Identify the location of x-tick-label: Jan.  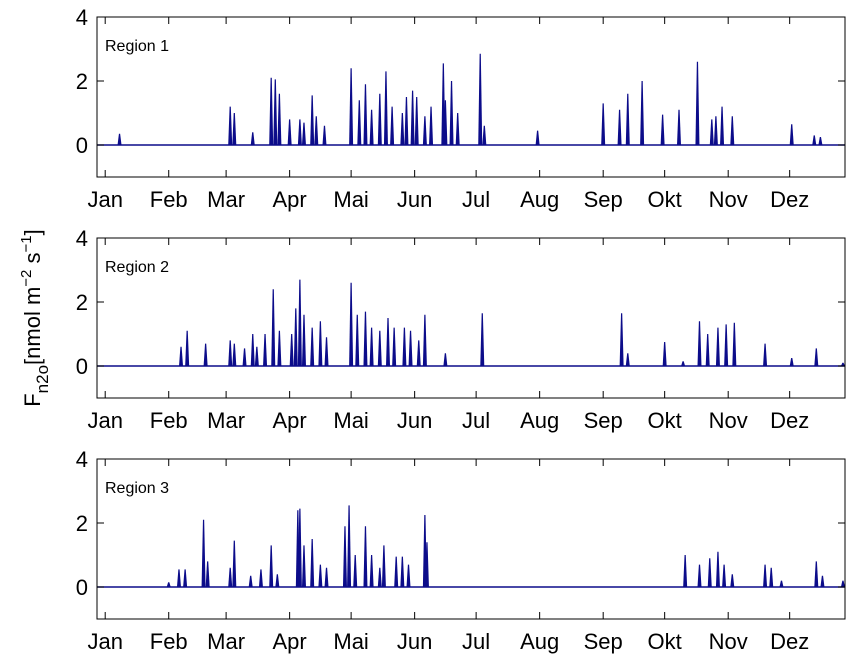
(104, 420).